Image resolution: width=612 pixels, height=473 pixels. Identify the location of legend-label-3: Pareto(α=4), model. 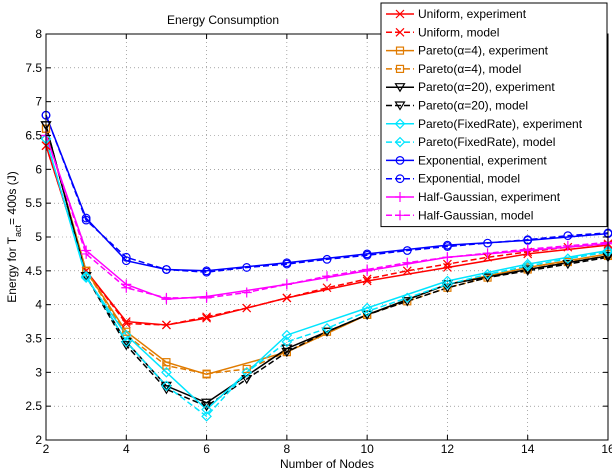
(469, 69).